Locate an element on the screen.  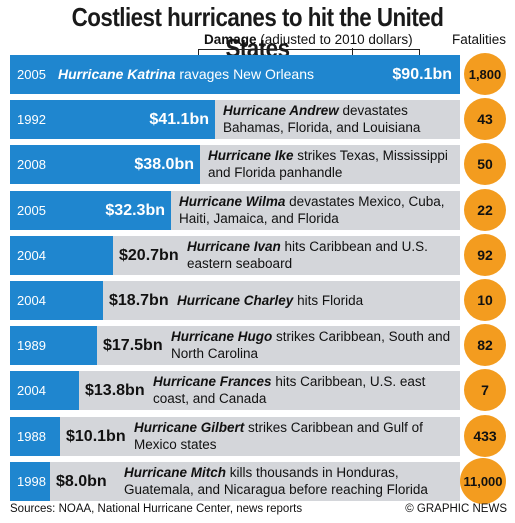
damage-label-bold: Damage is located at coordinates (230, 39).